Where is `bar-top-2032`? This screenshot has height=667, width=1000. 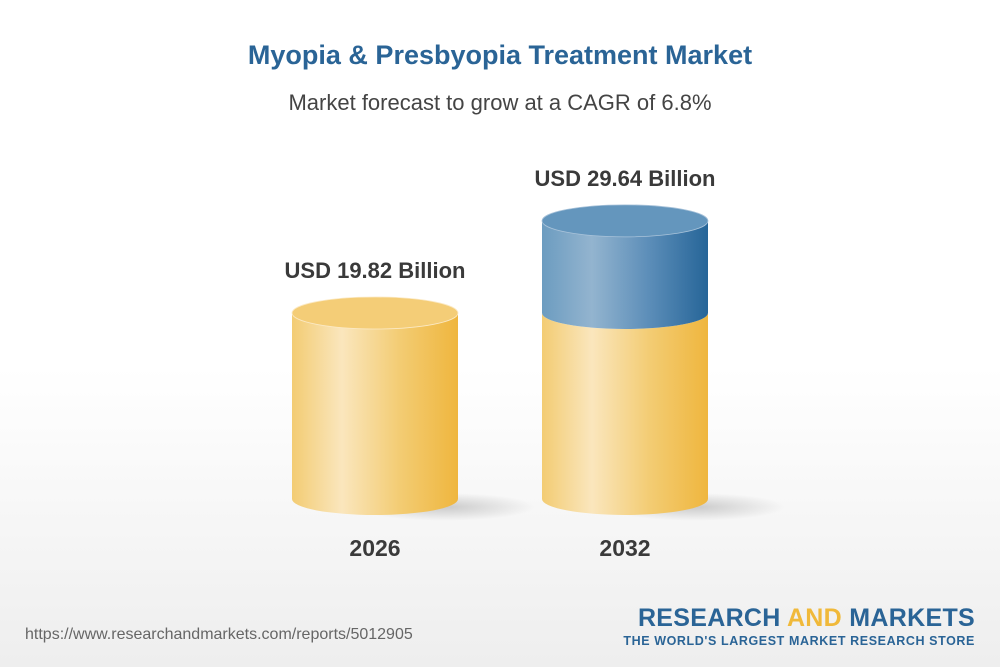 bar-top-2032 is located at coordinates (625, 221).